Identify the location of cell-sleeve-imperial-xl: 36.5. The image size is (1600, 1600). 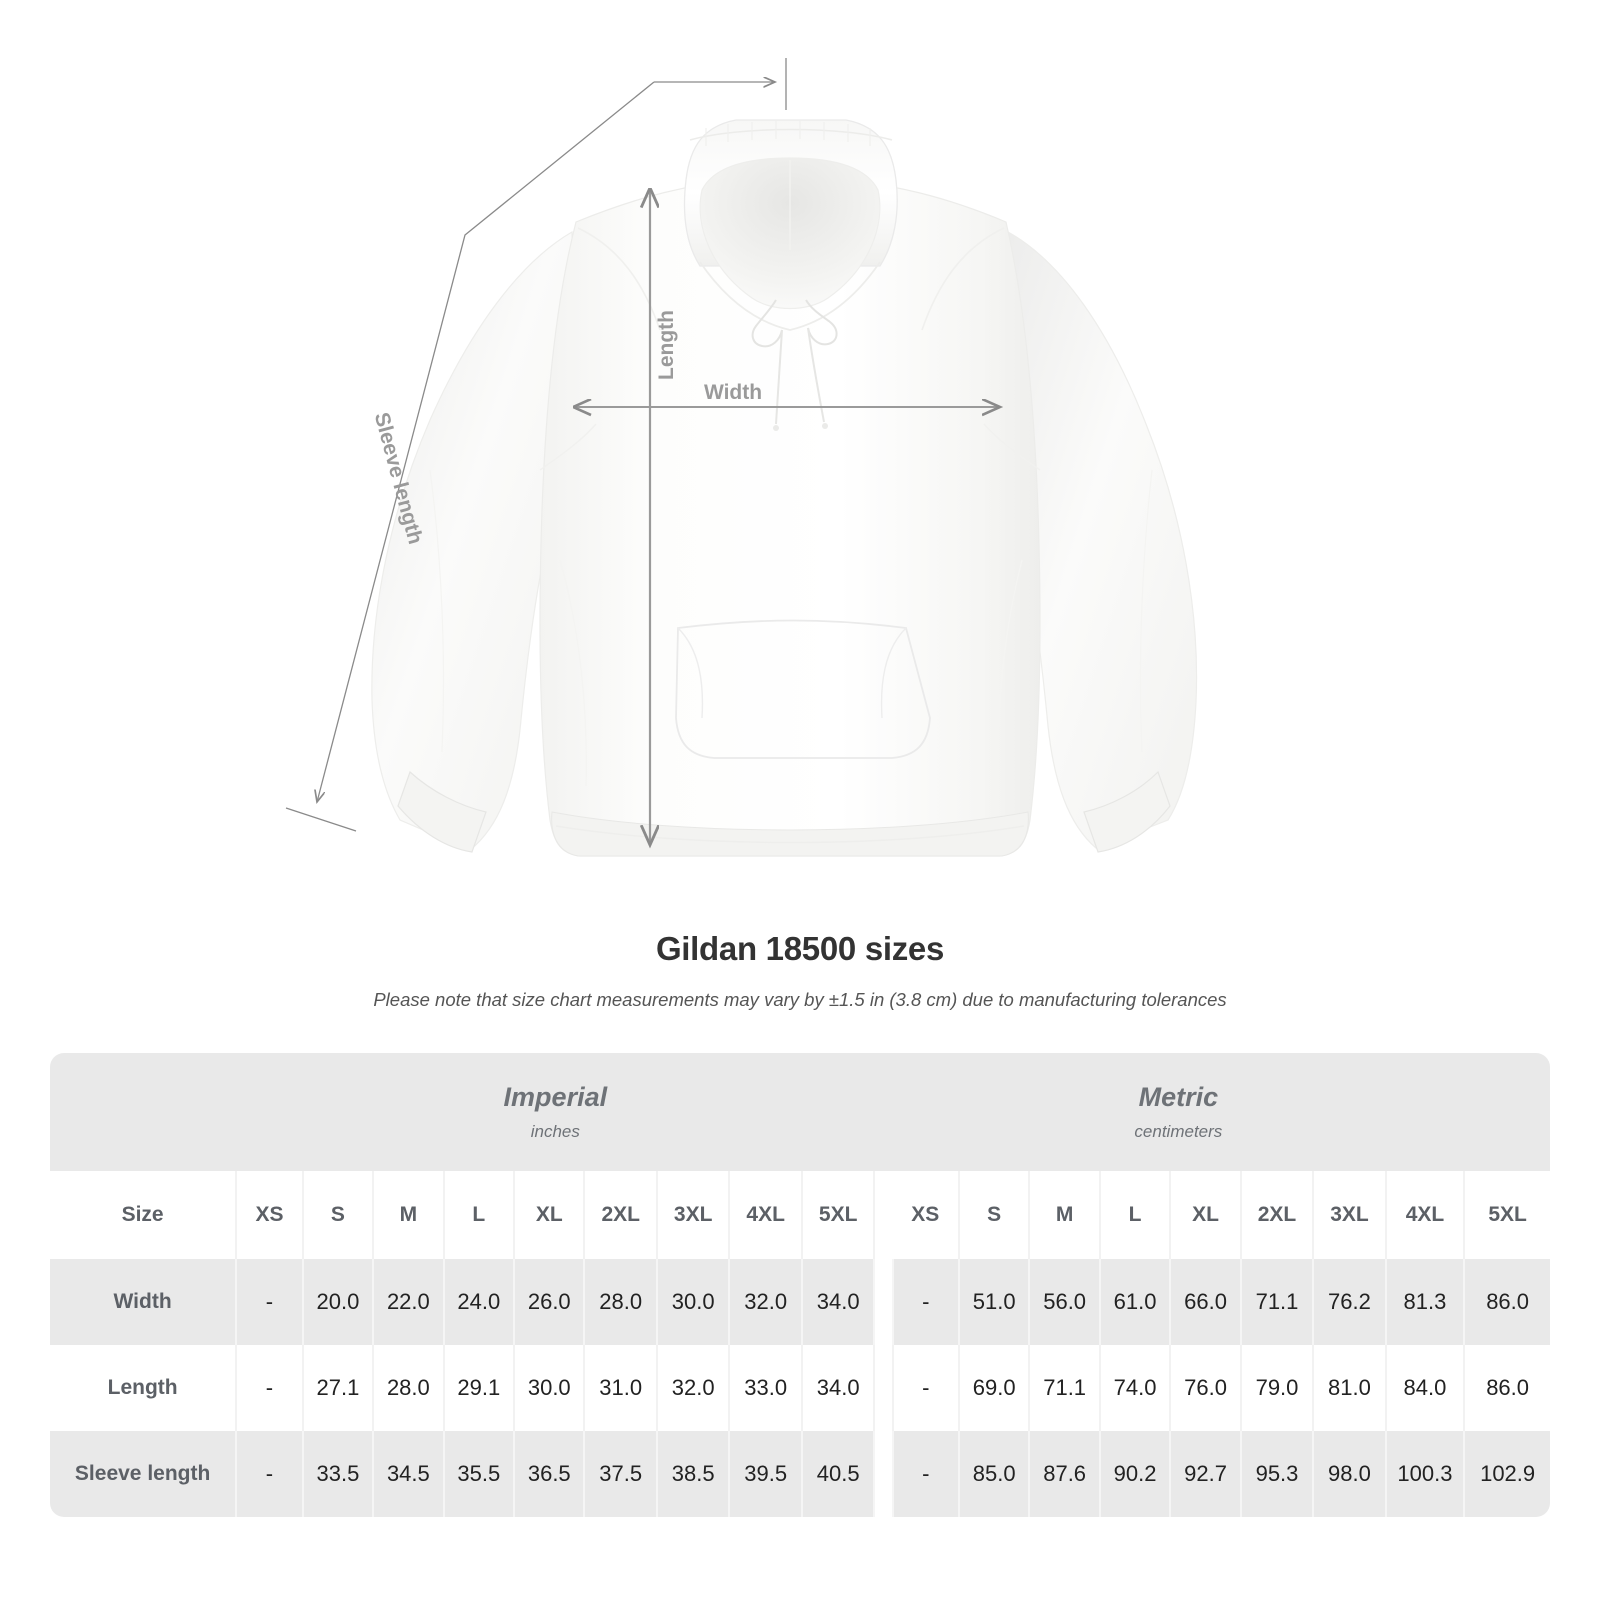
(550, 1474).